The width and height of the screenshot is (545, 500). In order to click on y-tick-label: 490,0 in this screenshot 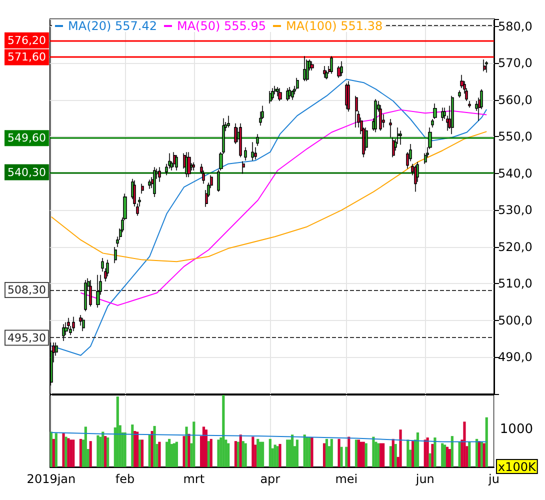, I will do `click(515, 357)`.